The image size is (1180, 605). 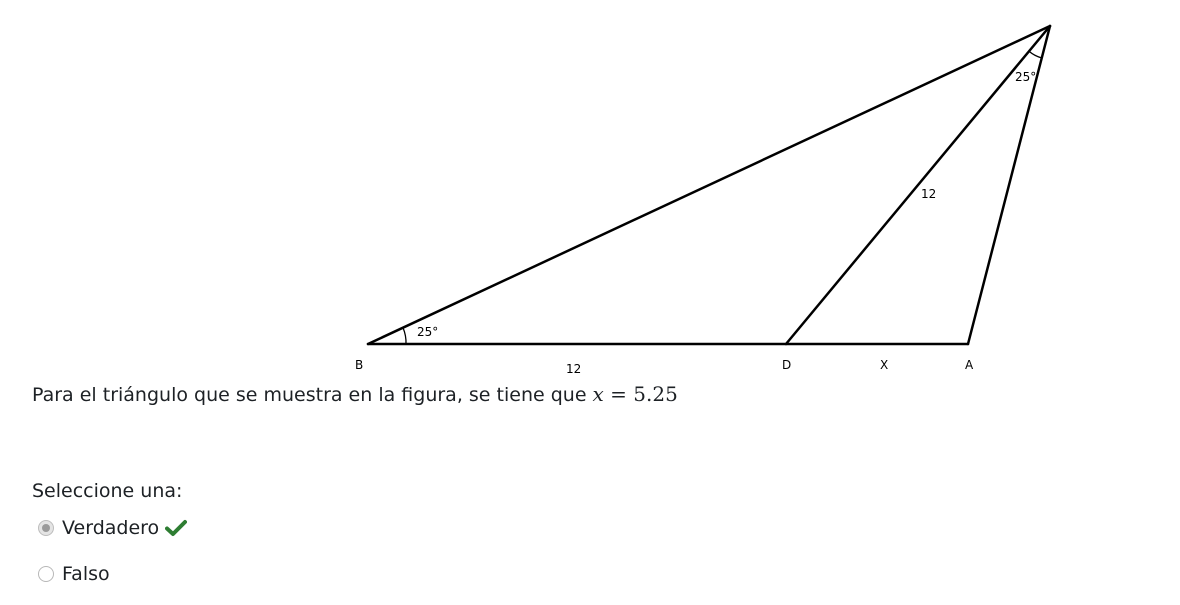 I want to click on correct-check-icon, so click(x=176, y=528).